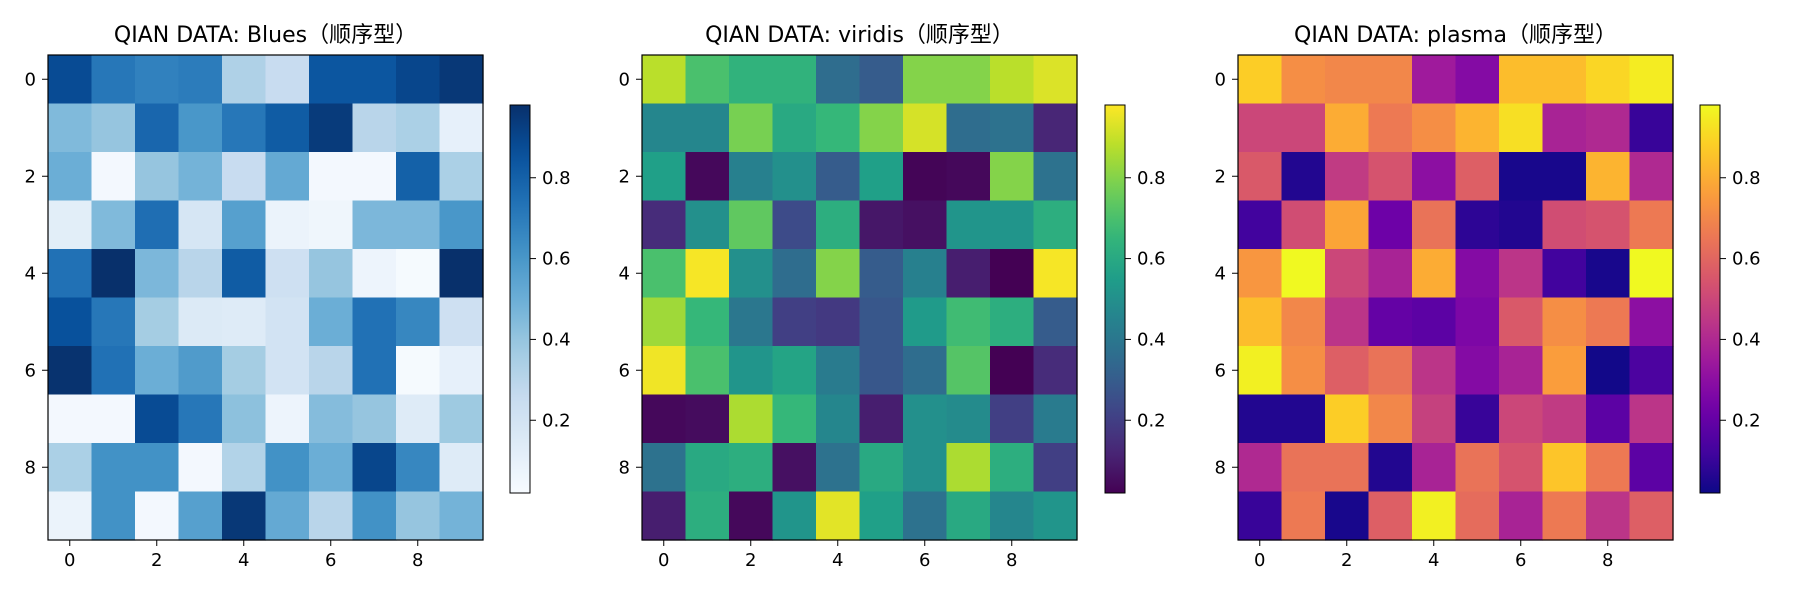  What do you see at coordinates (556, 259) in the screenshot?
I see `colorbar-tick-label: 0.6` at bounding box center [556, 259].